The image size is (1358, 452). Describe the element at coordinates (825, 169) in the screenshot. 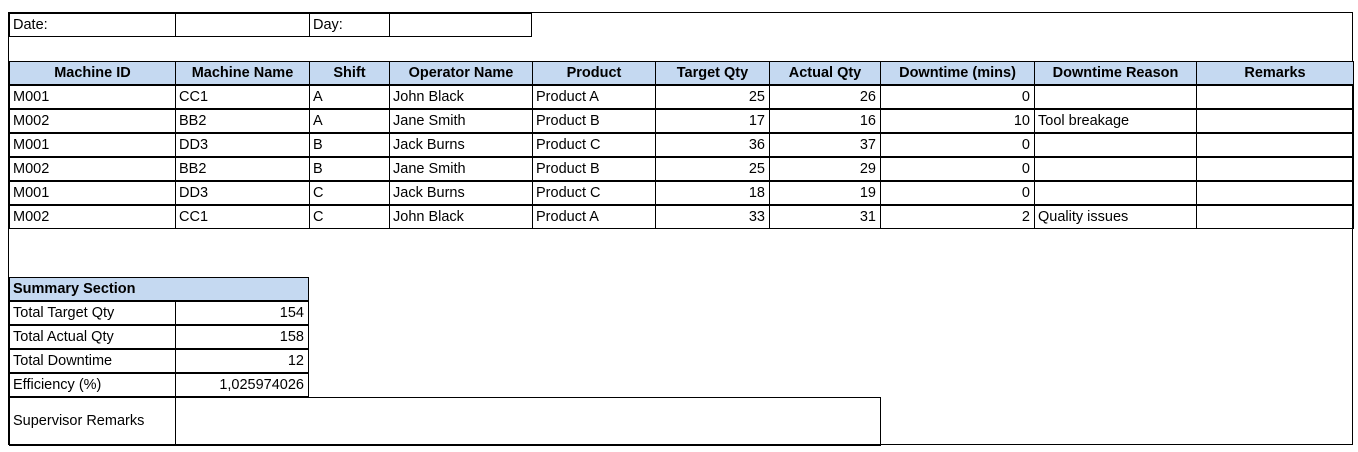

I see `table-cell-actual-qty: 29` at that location.